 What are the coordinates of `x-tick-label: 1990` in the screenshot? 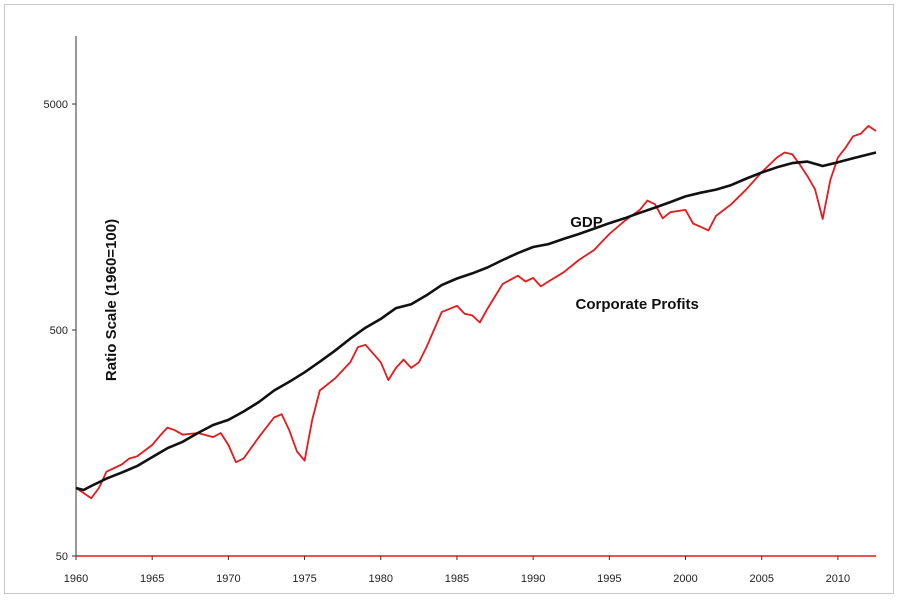 It's located at (533, 579).